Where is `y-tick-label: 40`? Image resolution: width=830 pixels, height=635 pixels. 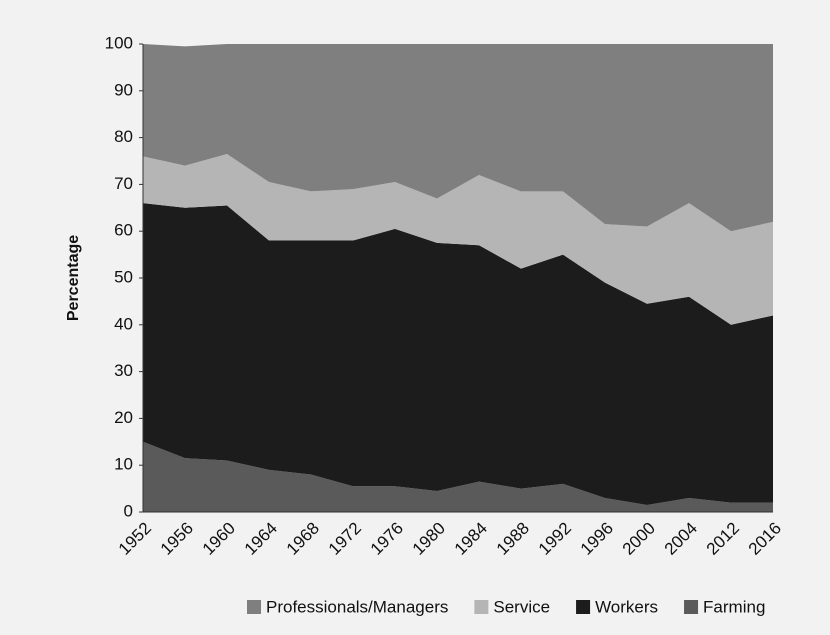
y-tick-label: 40 is located at coordinates (123, 323).